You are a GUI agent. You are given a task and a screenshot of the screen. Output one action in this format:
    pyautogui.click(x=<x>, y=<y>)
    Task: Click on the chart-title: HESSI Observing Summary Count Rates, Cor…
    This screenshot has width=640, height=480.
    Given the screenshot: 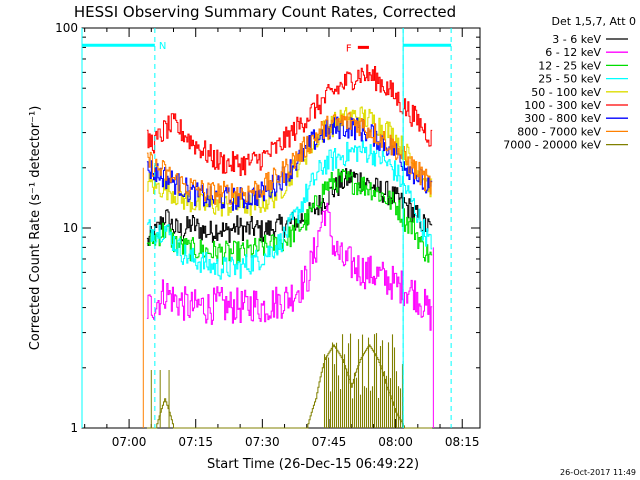 What is the action you would take?
    pyautogui.click(x=265, y=12)
    